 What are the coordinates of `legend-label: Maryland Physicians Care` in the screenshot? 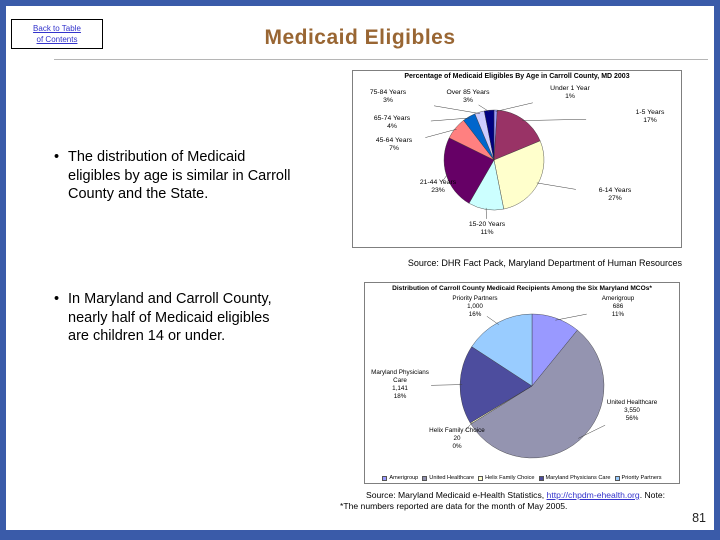 It's located at (578, 478).